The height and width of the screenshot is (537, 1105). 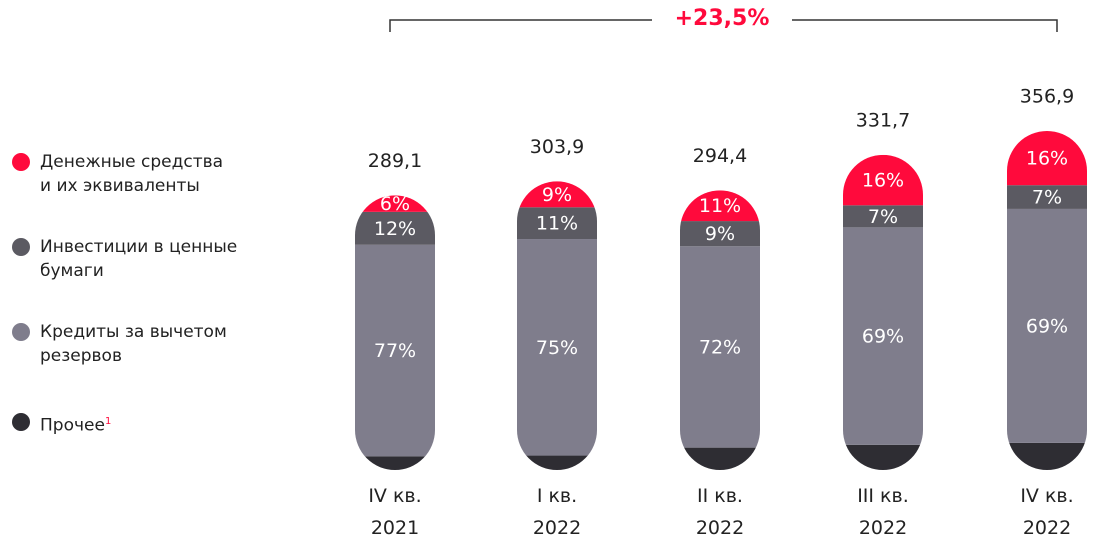 I want to click on x-tick-label: I кв. 2022, so click(x=557, y=511).